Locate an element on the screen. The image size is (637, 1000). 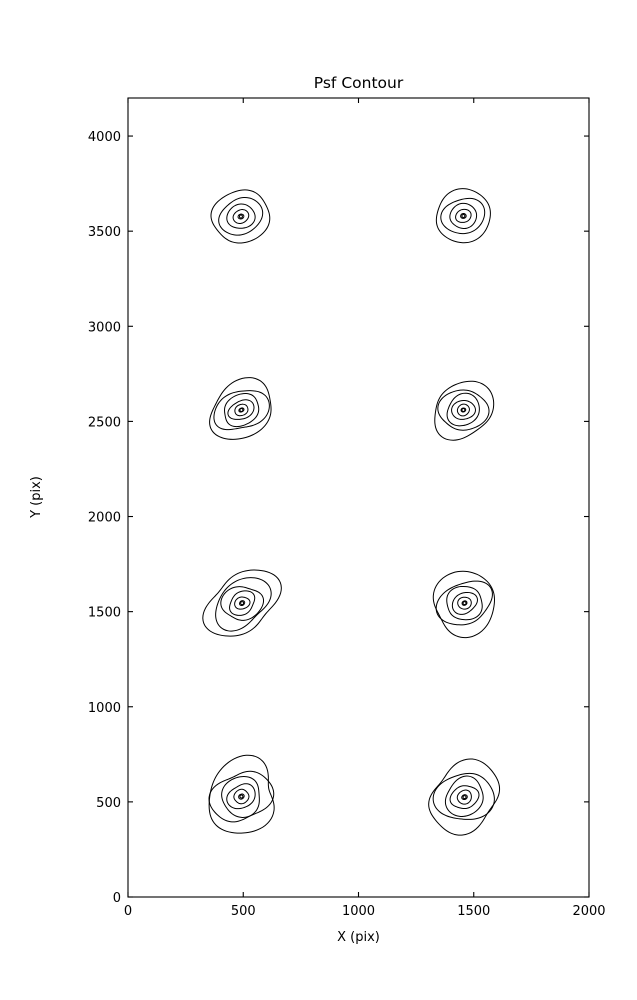
y-tick-label: 2500 is located at coordinates (104, 422).